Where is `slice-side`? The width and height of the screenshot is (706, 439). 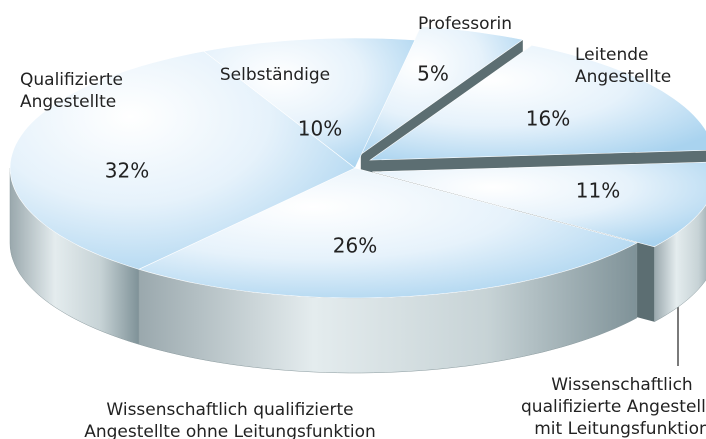
slice-side is located at coordinates (680, 263).